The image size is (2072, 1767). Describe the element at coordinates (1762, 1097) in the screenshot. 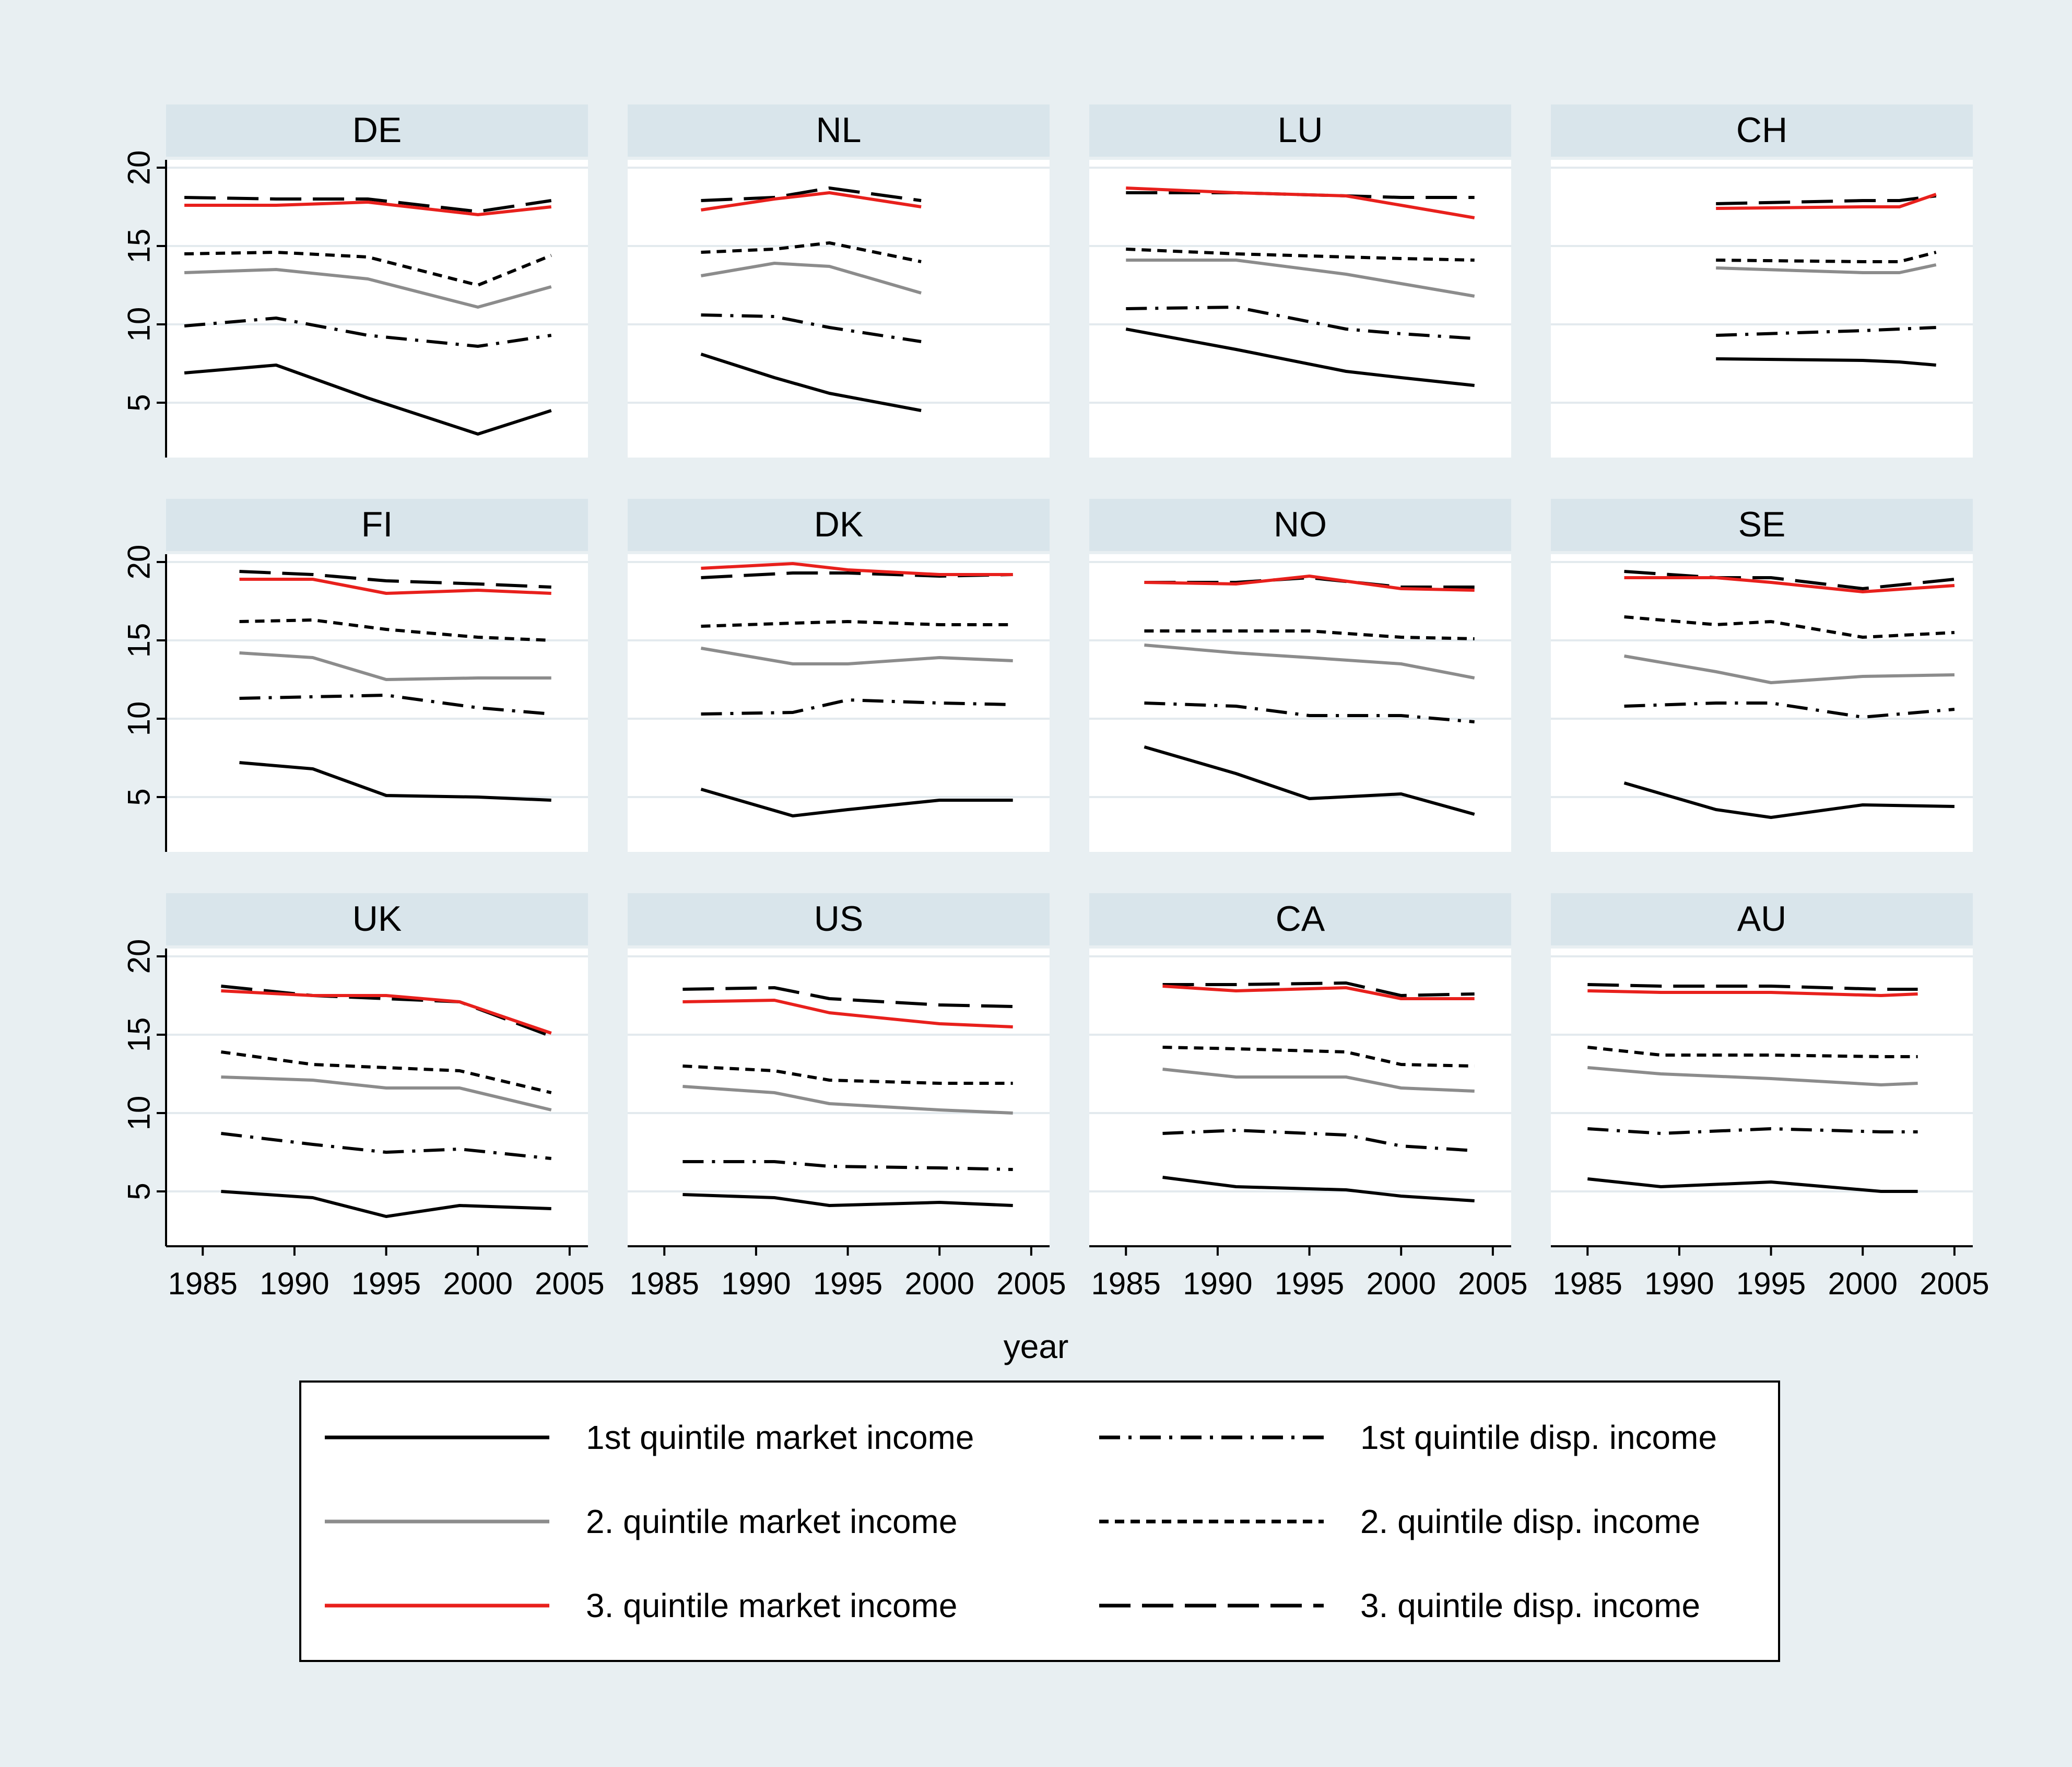

I see `plot-area` at that location.